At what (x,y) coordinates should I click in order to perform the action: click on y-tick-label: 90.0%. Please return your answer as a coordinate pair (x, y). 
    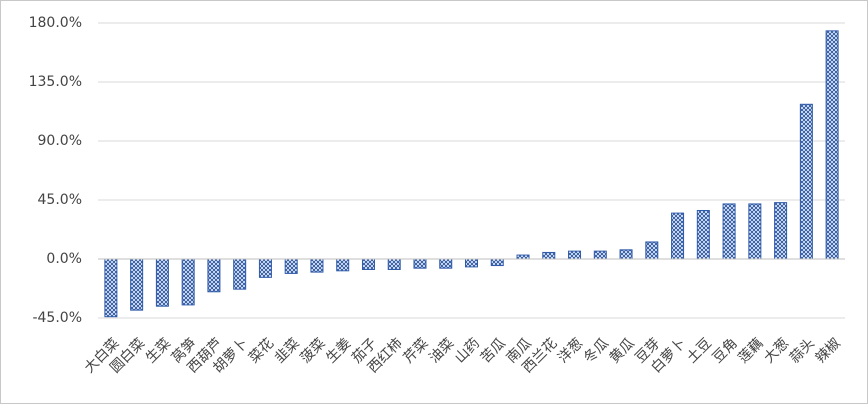
    Looking at the image, I should click on (60, 141).